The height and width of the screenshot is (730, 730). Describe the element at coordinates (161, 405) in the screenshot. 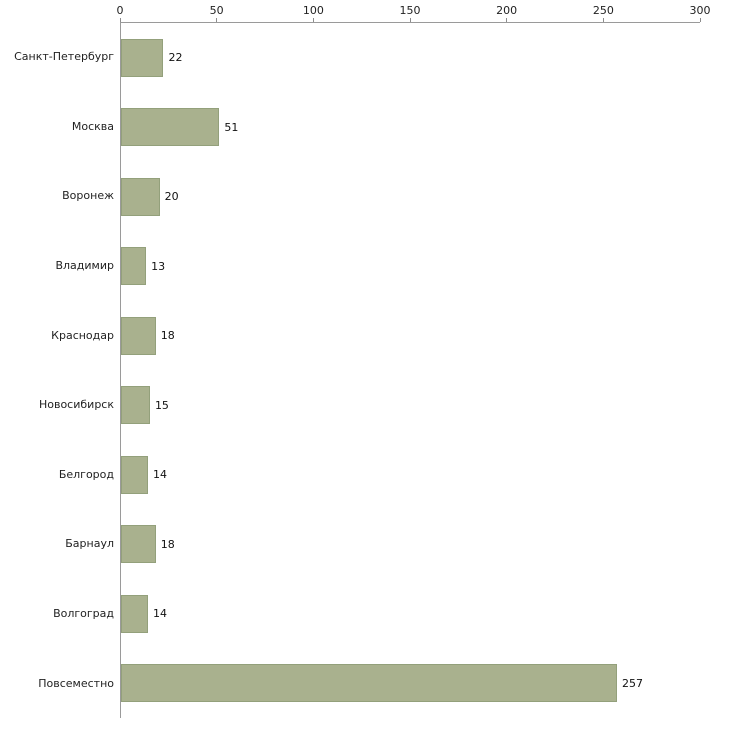

I see `bar-value-label: 15` at that location.